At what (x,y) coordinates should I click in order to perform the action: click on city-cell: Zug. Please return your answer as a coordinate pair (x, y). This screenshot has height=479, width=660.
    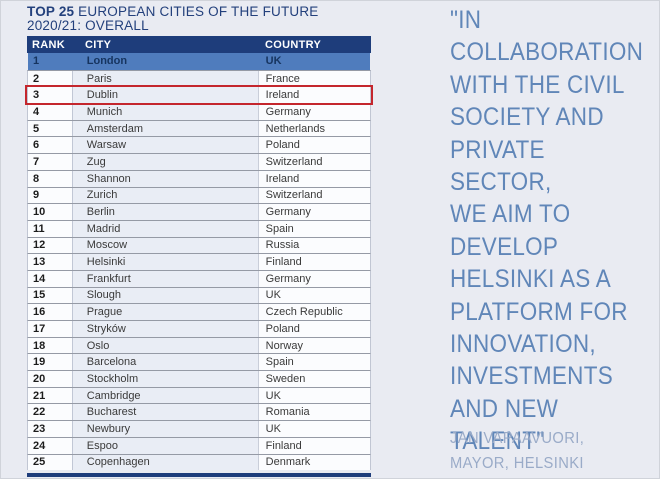
    Looking at the image, I should click on (164, 162).